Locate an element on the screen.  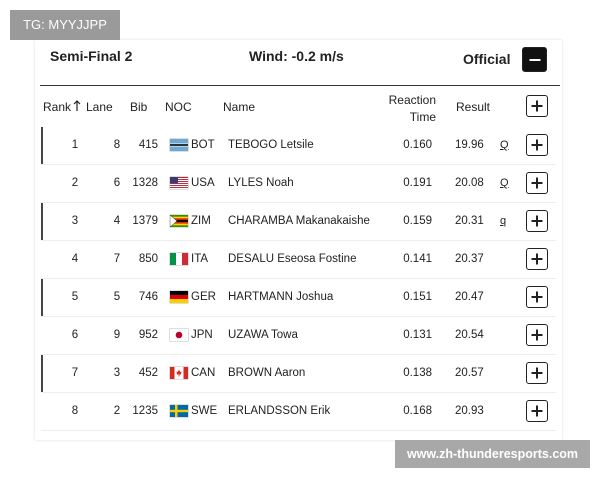
result: 20.54 is located at coordinates (469, 335).